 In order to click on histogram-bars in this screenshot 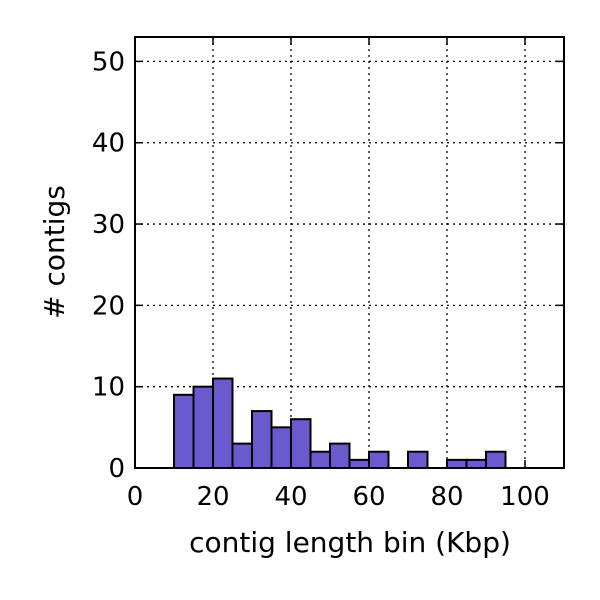, I will do `click(340, 423)`.